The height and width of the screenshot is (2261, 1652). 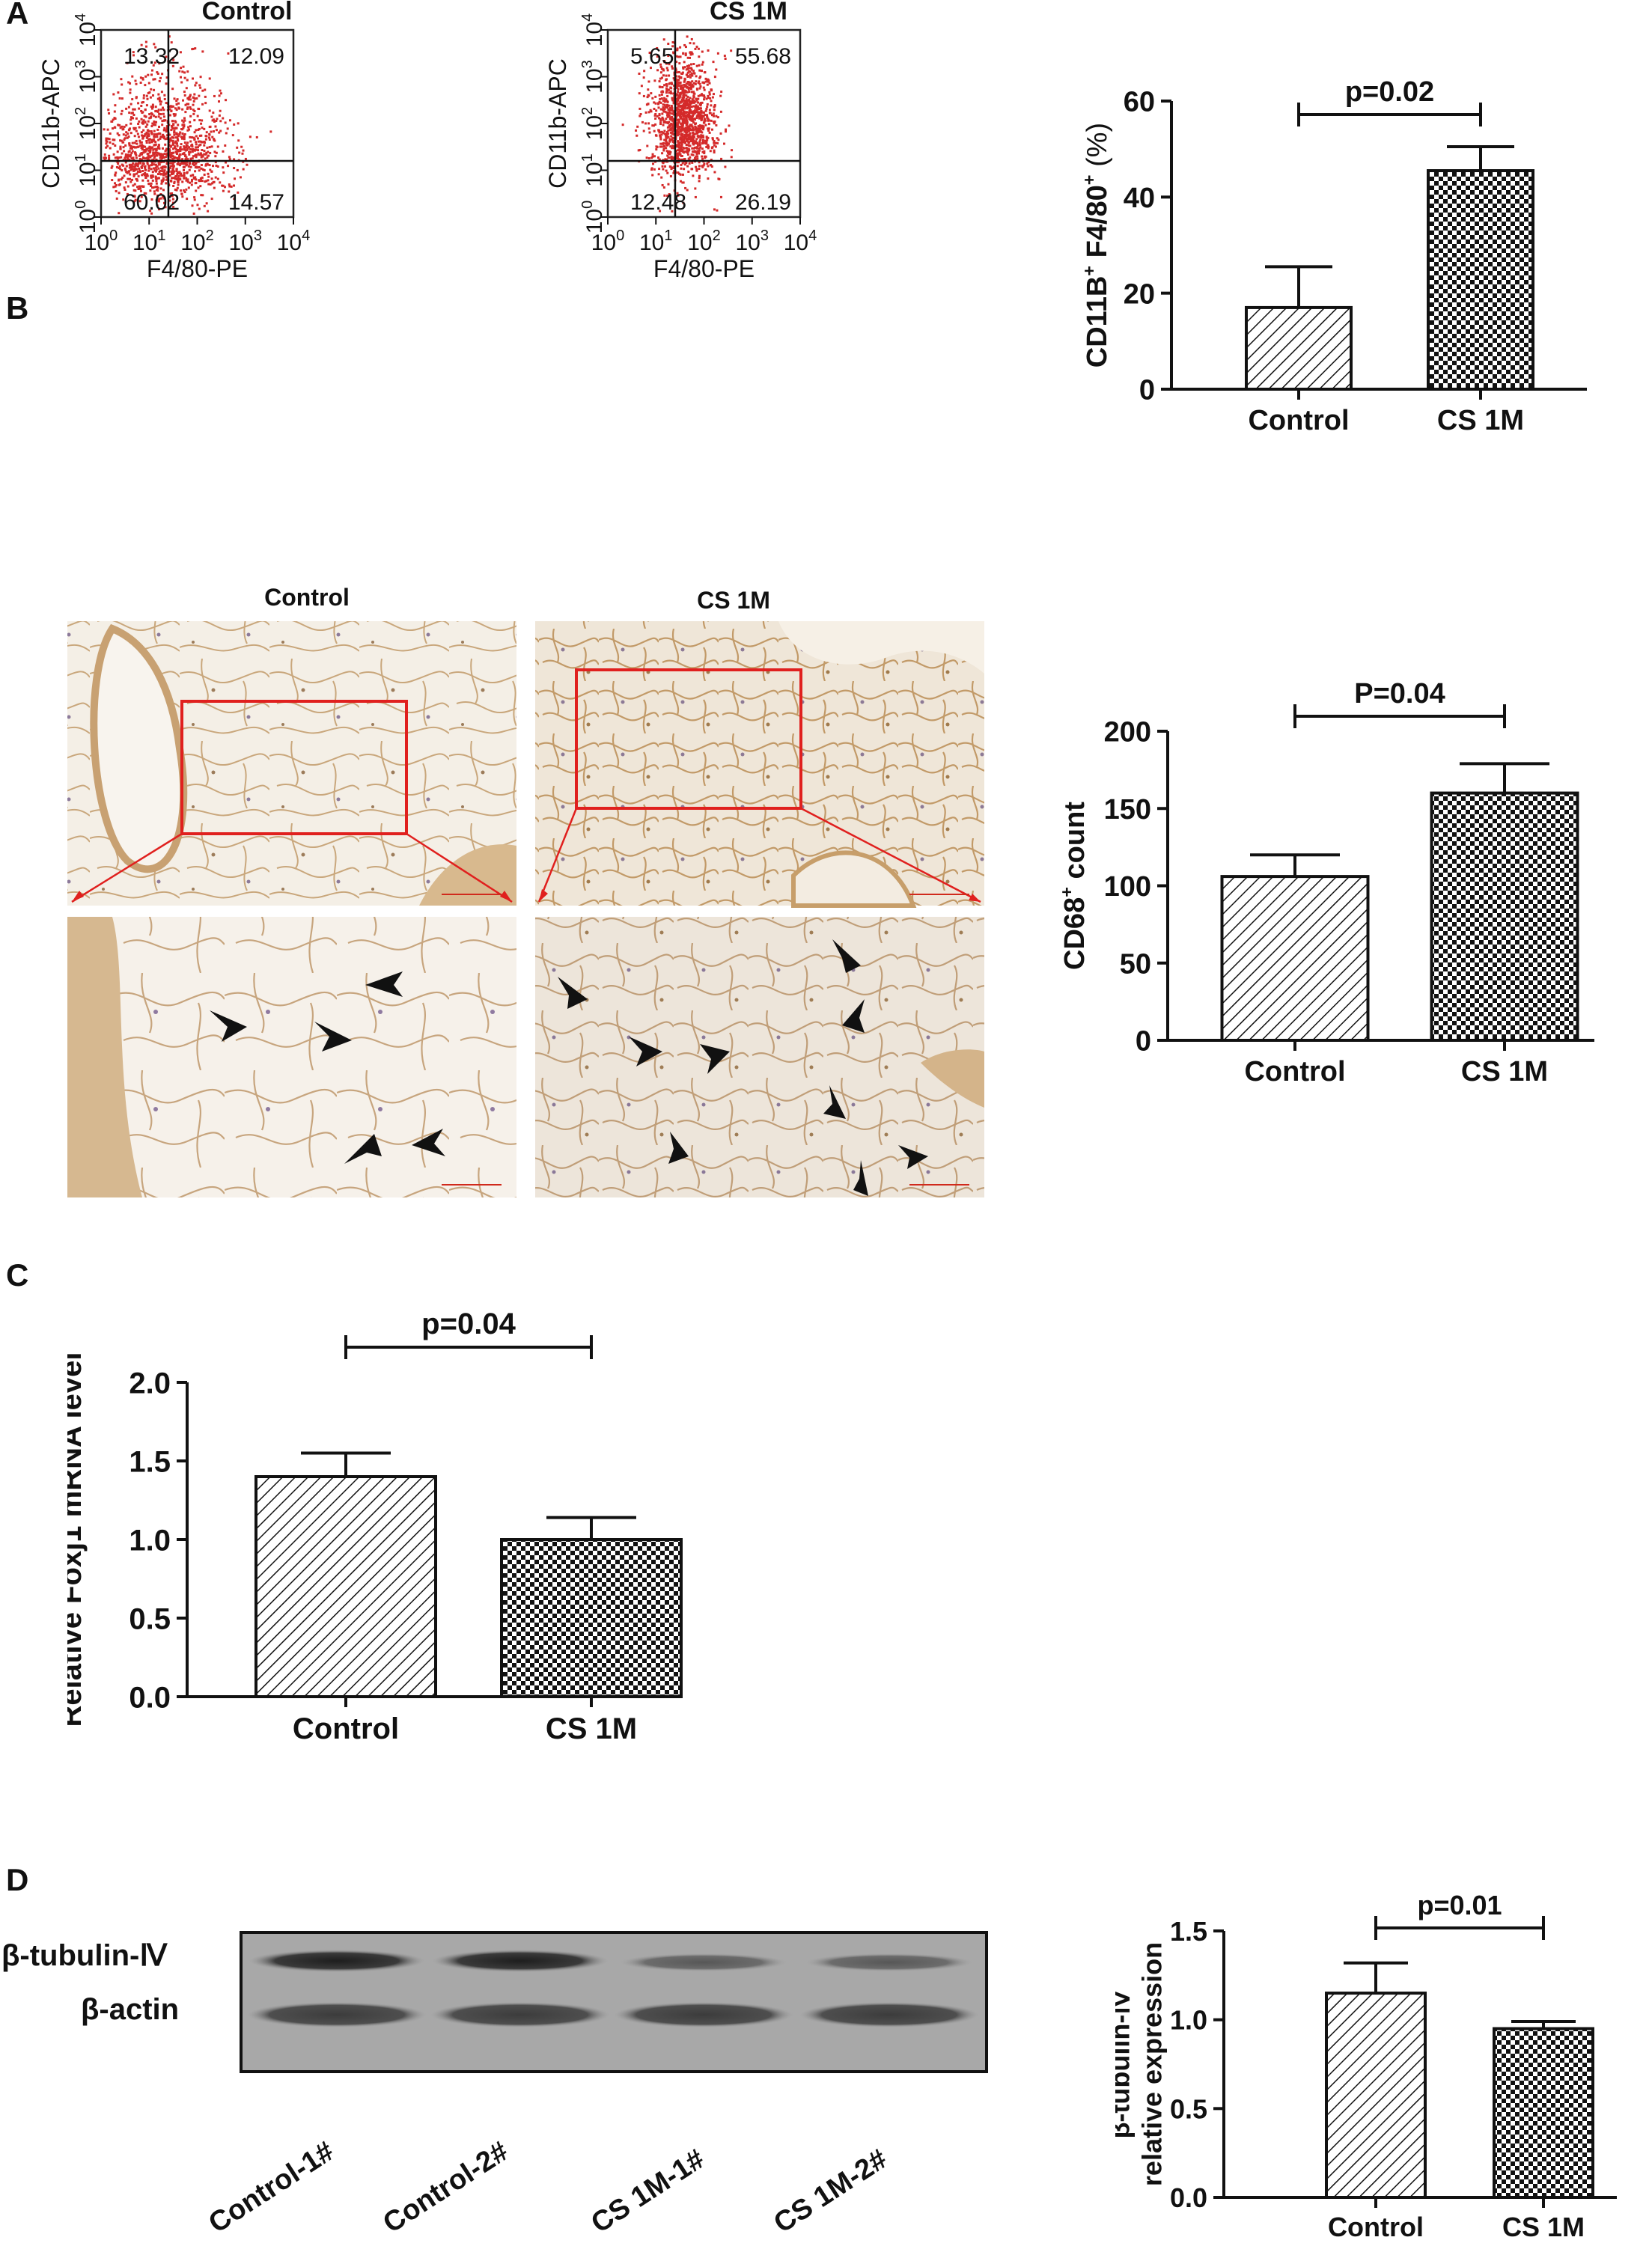 What do you see at coordinates (256, 202) in the screenshot?
I see `quadrant-value-lower-right: 14.57` at bounding box center [256, 202].